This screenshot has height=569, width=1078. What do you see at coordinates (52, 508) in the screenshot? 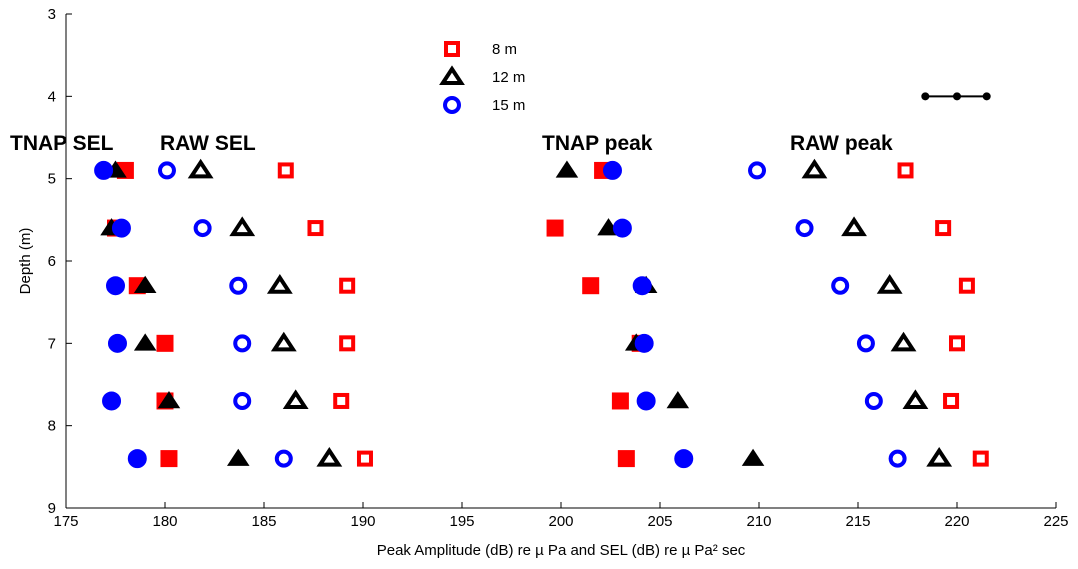
I see `y-tick-label: 9` at bounding box center [52, 508].